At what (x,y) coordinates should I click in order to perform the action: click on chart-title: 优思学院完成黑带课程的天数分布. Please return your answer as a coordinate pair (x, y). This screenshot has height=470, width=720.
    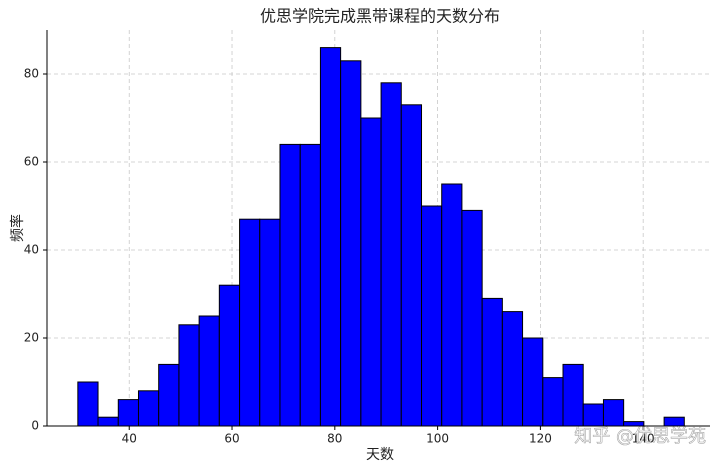
    Looking at the image, I should click on (380, 16).